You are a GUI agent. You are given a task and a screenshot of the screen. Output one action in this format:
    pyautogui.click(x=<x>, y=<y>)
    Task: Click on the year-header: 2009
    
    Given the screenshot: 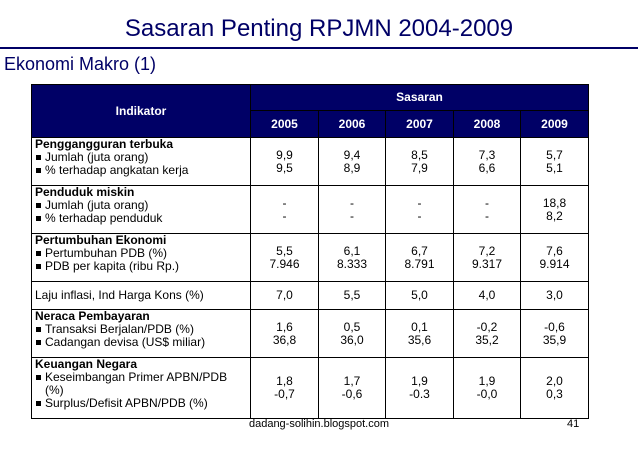 What is the action you would take?
    pyautogui.click(x=554, y=124)
    